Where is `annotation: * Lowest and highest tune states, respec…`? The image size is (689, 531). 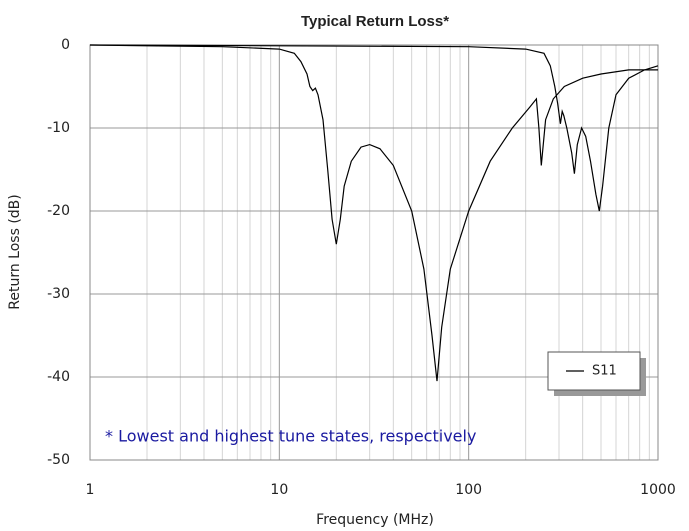 annotation: * Lowest and highest tune states, respec… is located at coordinates (290, 436).